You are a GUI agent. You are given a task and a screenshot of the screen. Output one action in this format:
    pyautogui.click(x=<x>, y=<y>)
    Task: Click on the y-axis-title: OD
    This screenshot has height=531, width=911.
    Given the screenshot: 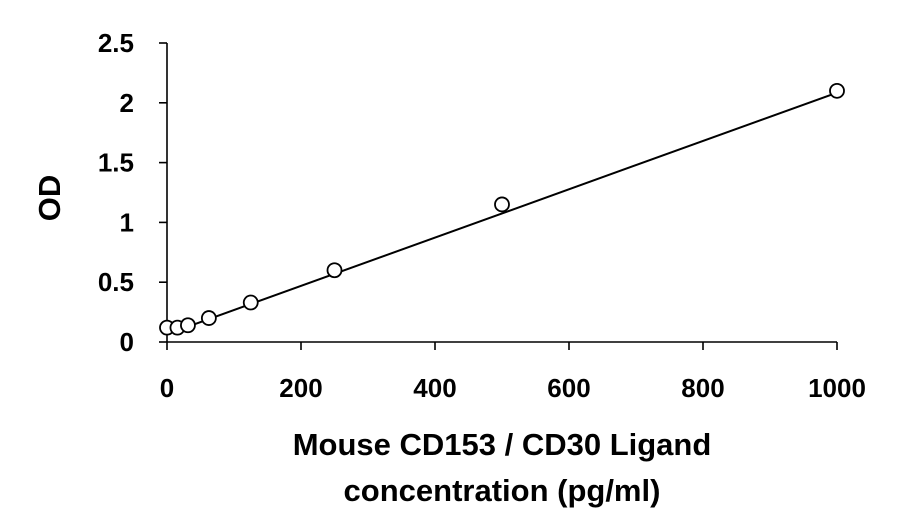 What is the action you would take?
    pyautogui.click(x=49, y=198)
    